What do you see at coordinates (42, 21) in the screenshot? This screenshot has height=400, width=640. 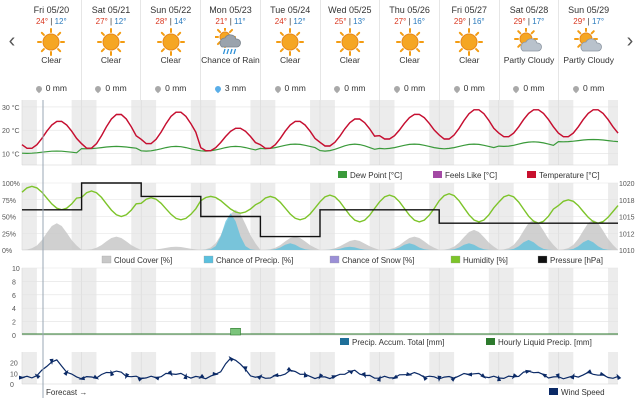 I see `high-temp: 24°` at bounding box center [42, 21].